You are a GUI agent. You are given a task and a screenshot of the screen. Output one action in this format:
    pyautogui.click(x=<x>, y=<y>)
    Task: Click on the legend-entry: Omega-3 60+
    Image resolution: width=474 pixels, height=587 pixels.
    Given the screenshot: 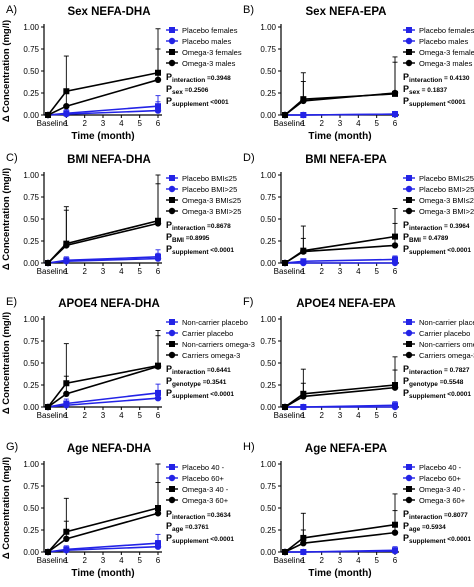 What is the action you would take?
    pyautogui.click(x=442, y=500)
    